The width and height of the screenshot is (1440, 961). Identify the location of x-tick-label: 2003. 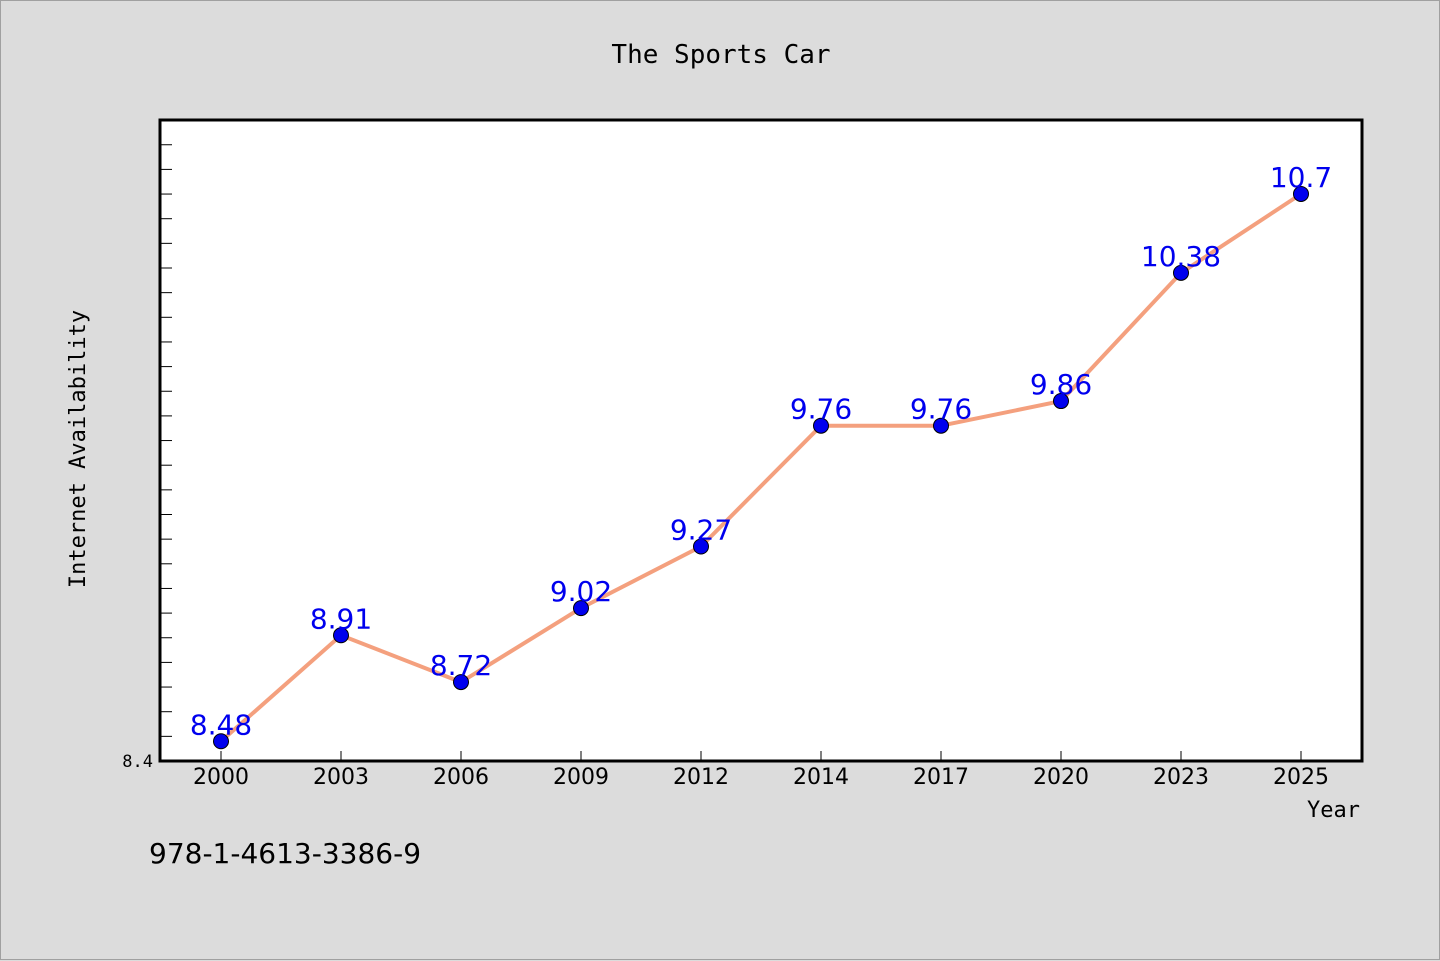
(341, 777).